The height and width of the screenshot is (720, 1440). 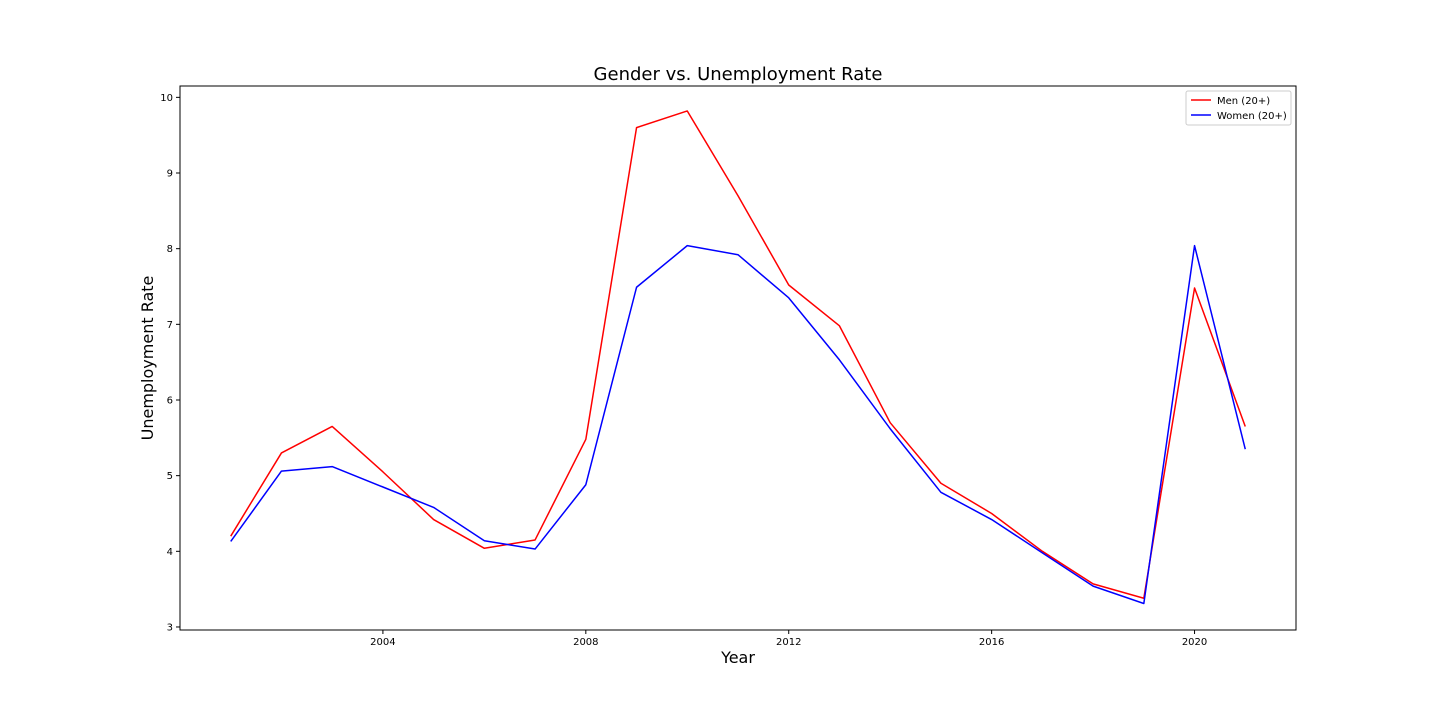 What do you see at coordinates (1194, 642) in the screenshot?
I see `x-tick-label: 2020` at bounding box center [1194, 642].